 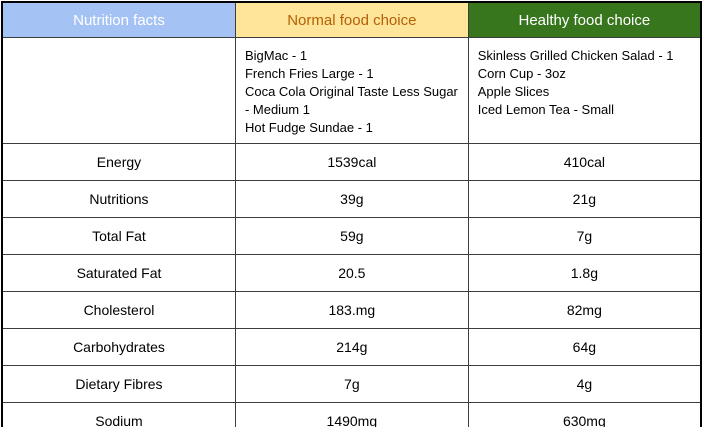 I want to click on row-label: Saturated Fat, so click(x=118, y=273).